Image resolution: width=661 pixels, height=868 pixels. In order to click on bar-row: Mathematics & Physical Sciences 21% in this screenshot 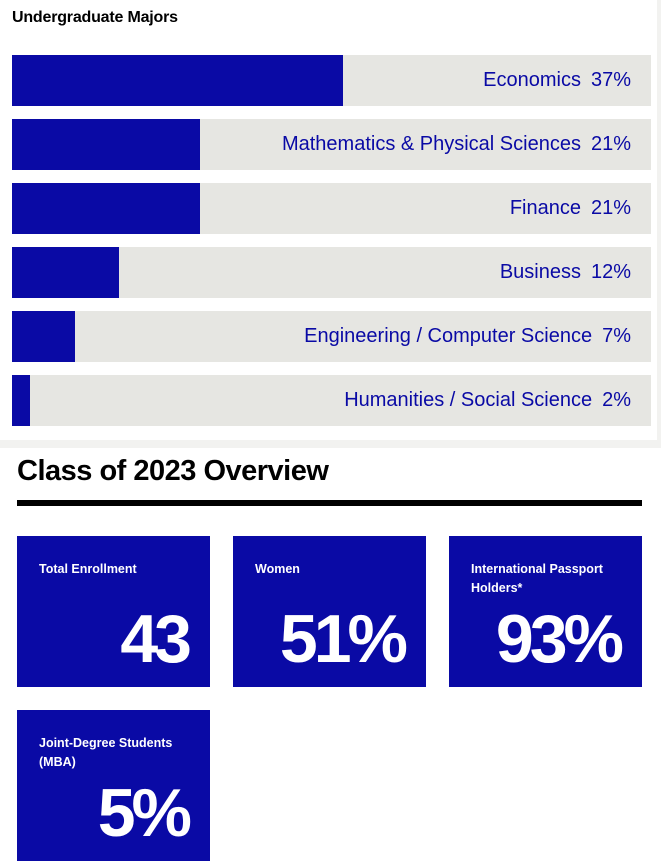, I will do `click(331, 144)`.